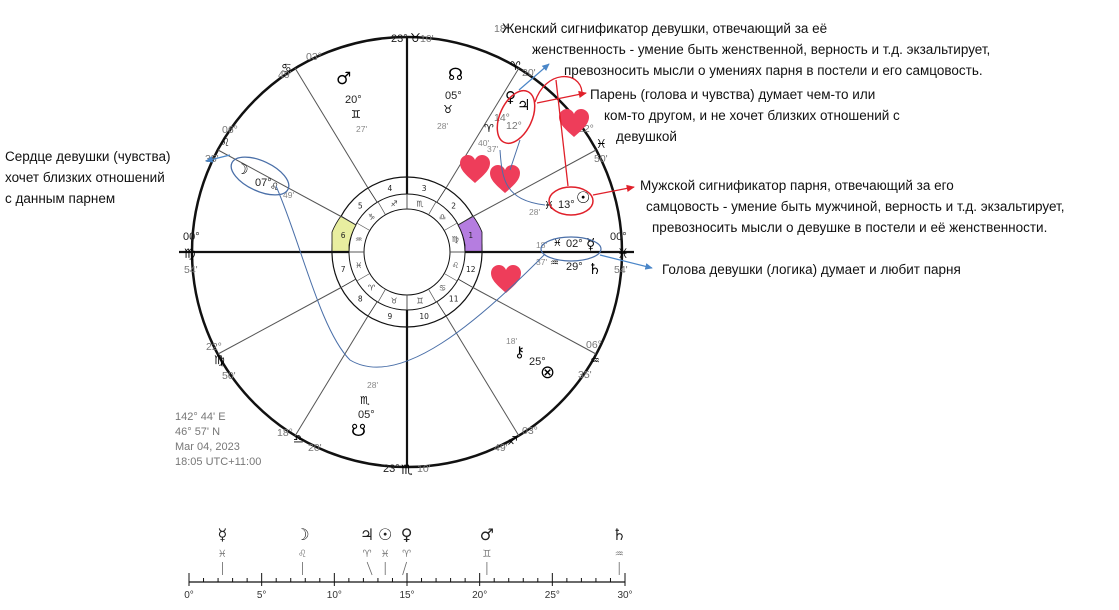  Describe the element at coordinates (454, 299) in the screenshot. I see `house-number-11: 11` at that location.